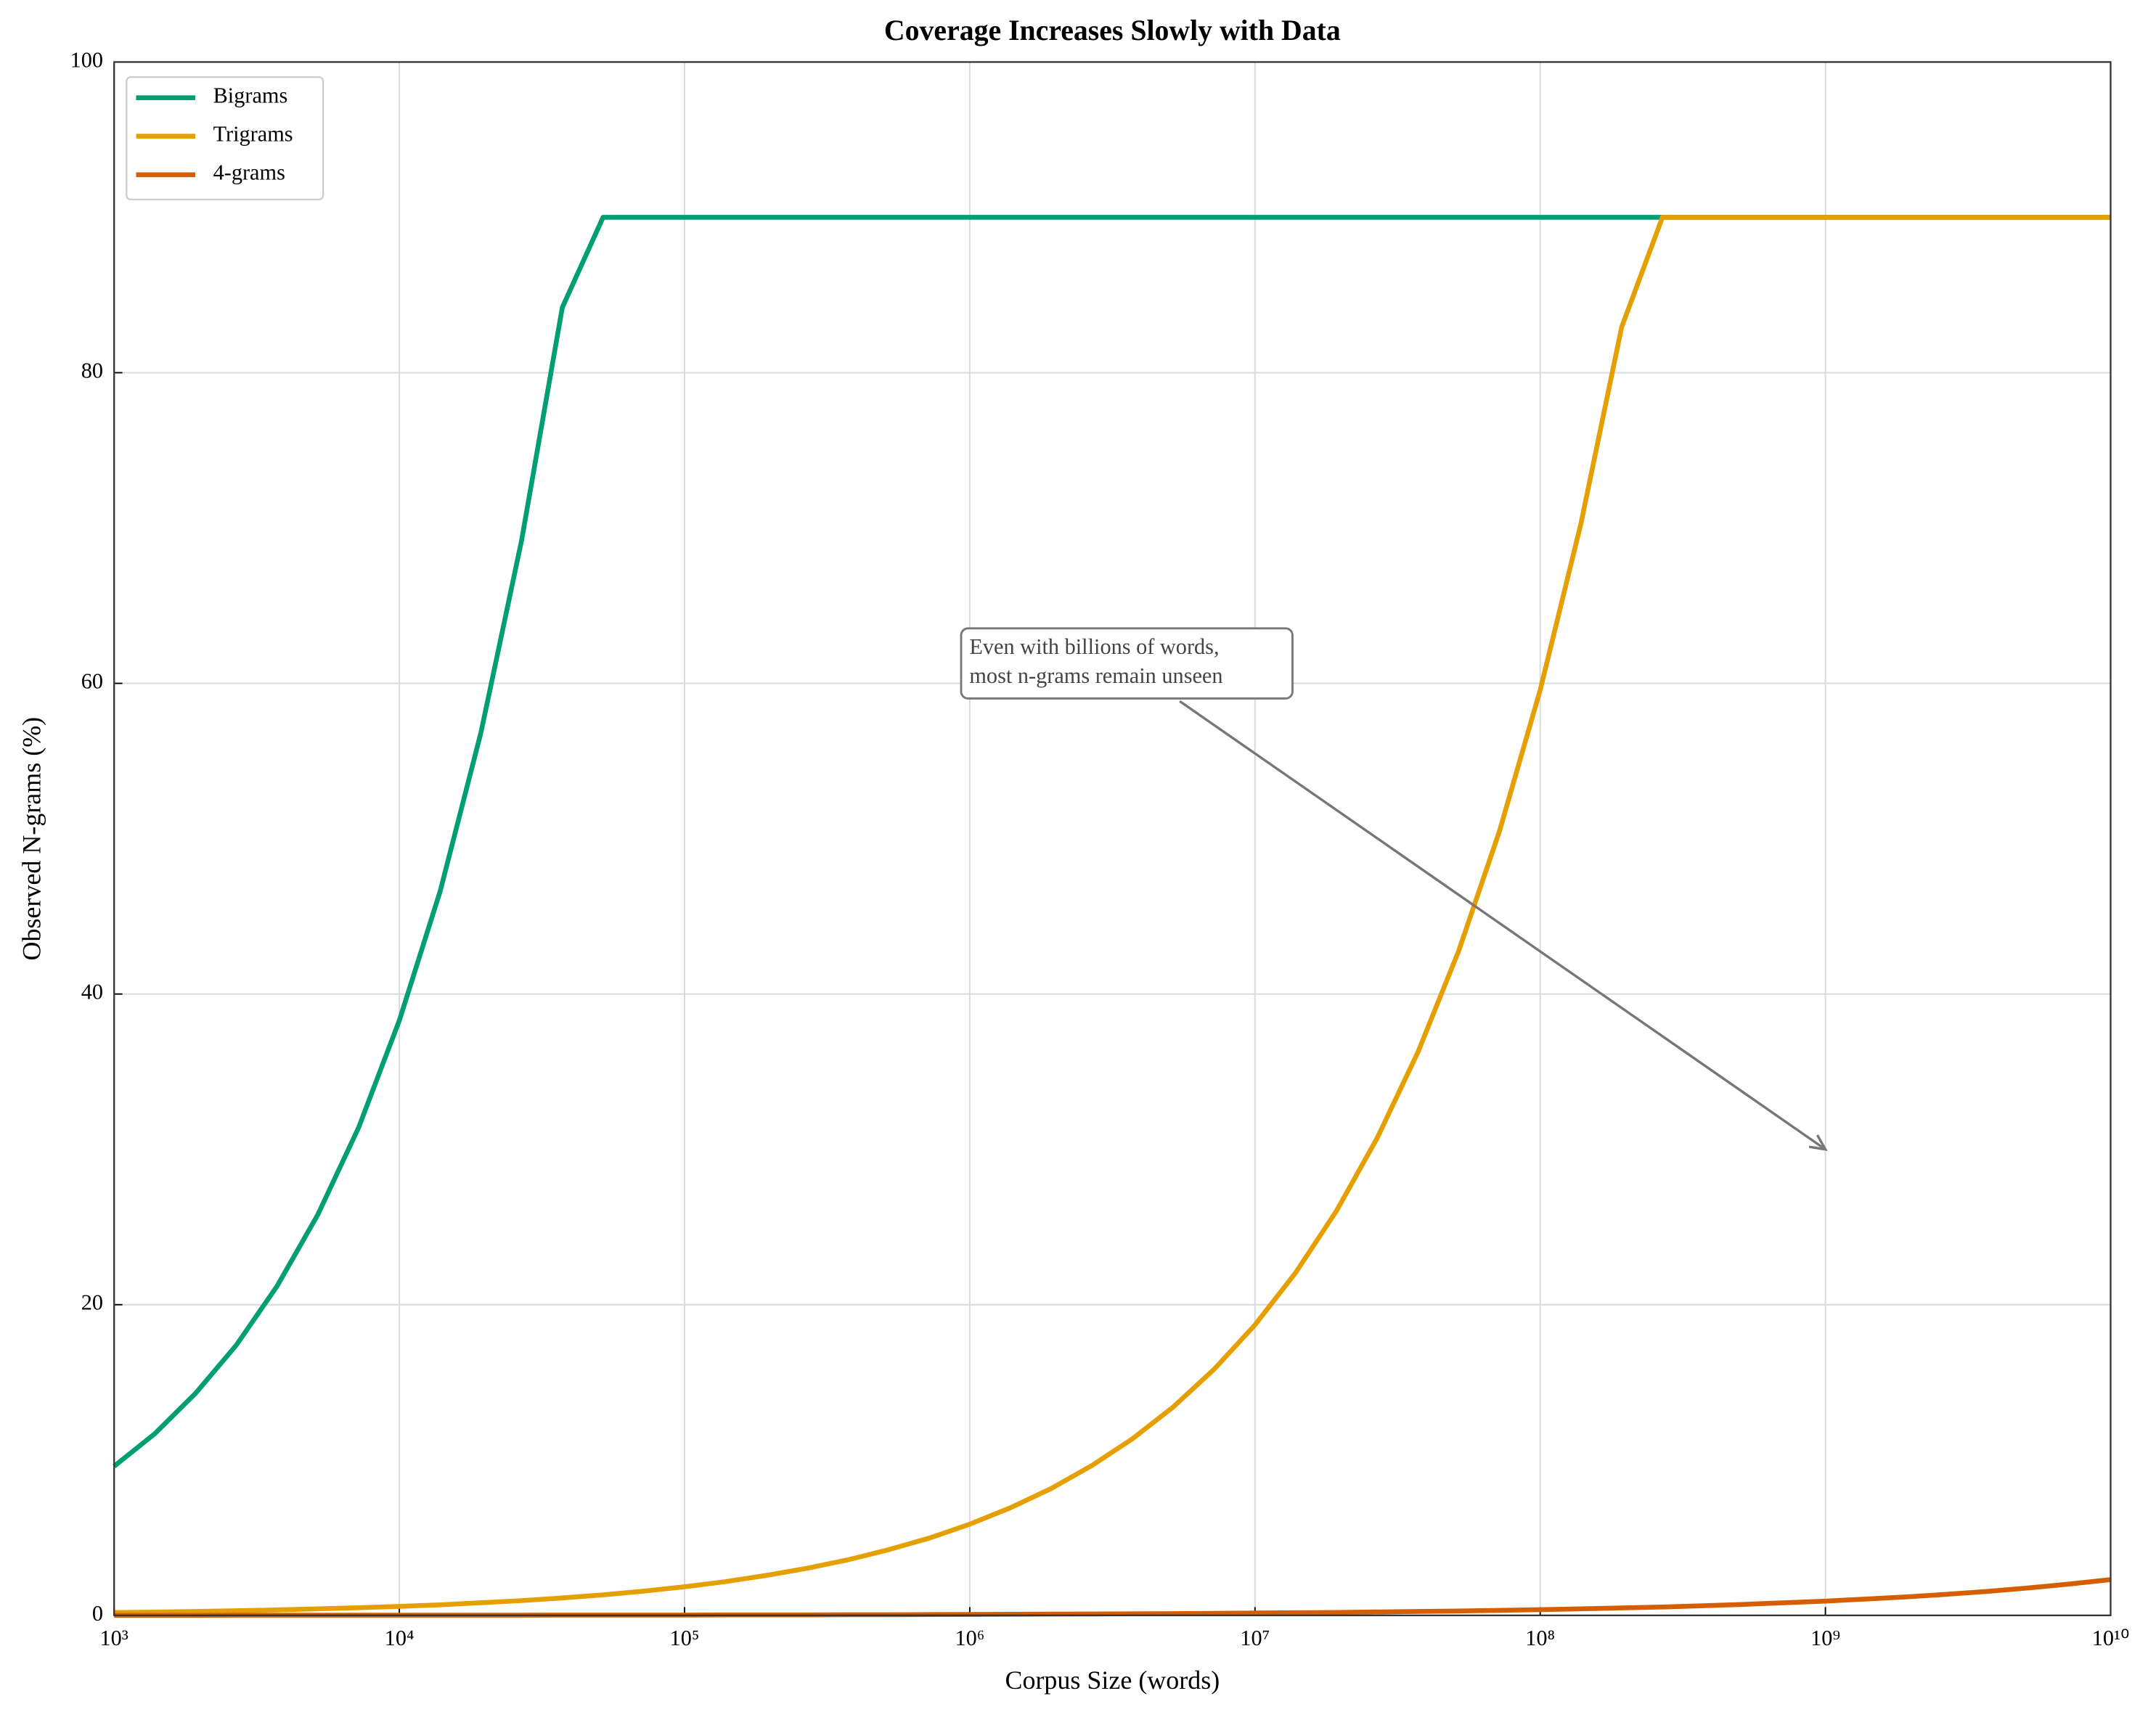  What do you see at coordinates (400, 1638) in the screenshot?
I see `x-tick-label: 10⁴` at bounding box center [400, 1638].